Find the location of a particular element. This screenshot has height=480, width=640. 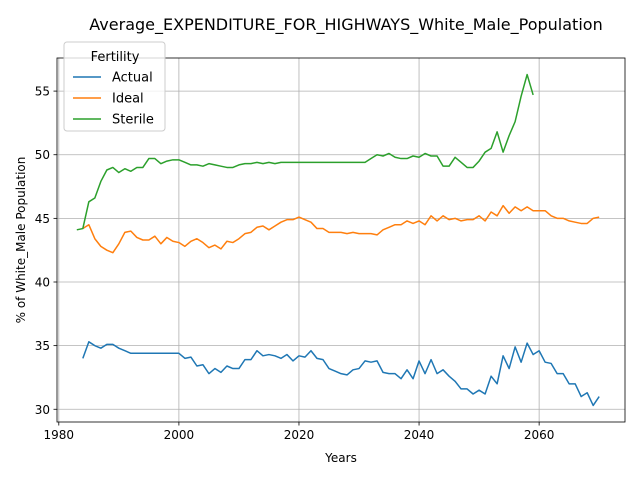

y-tick-label: 50 is located at coordinates (42, 155).